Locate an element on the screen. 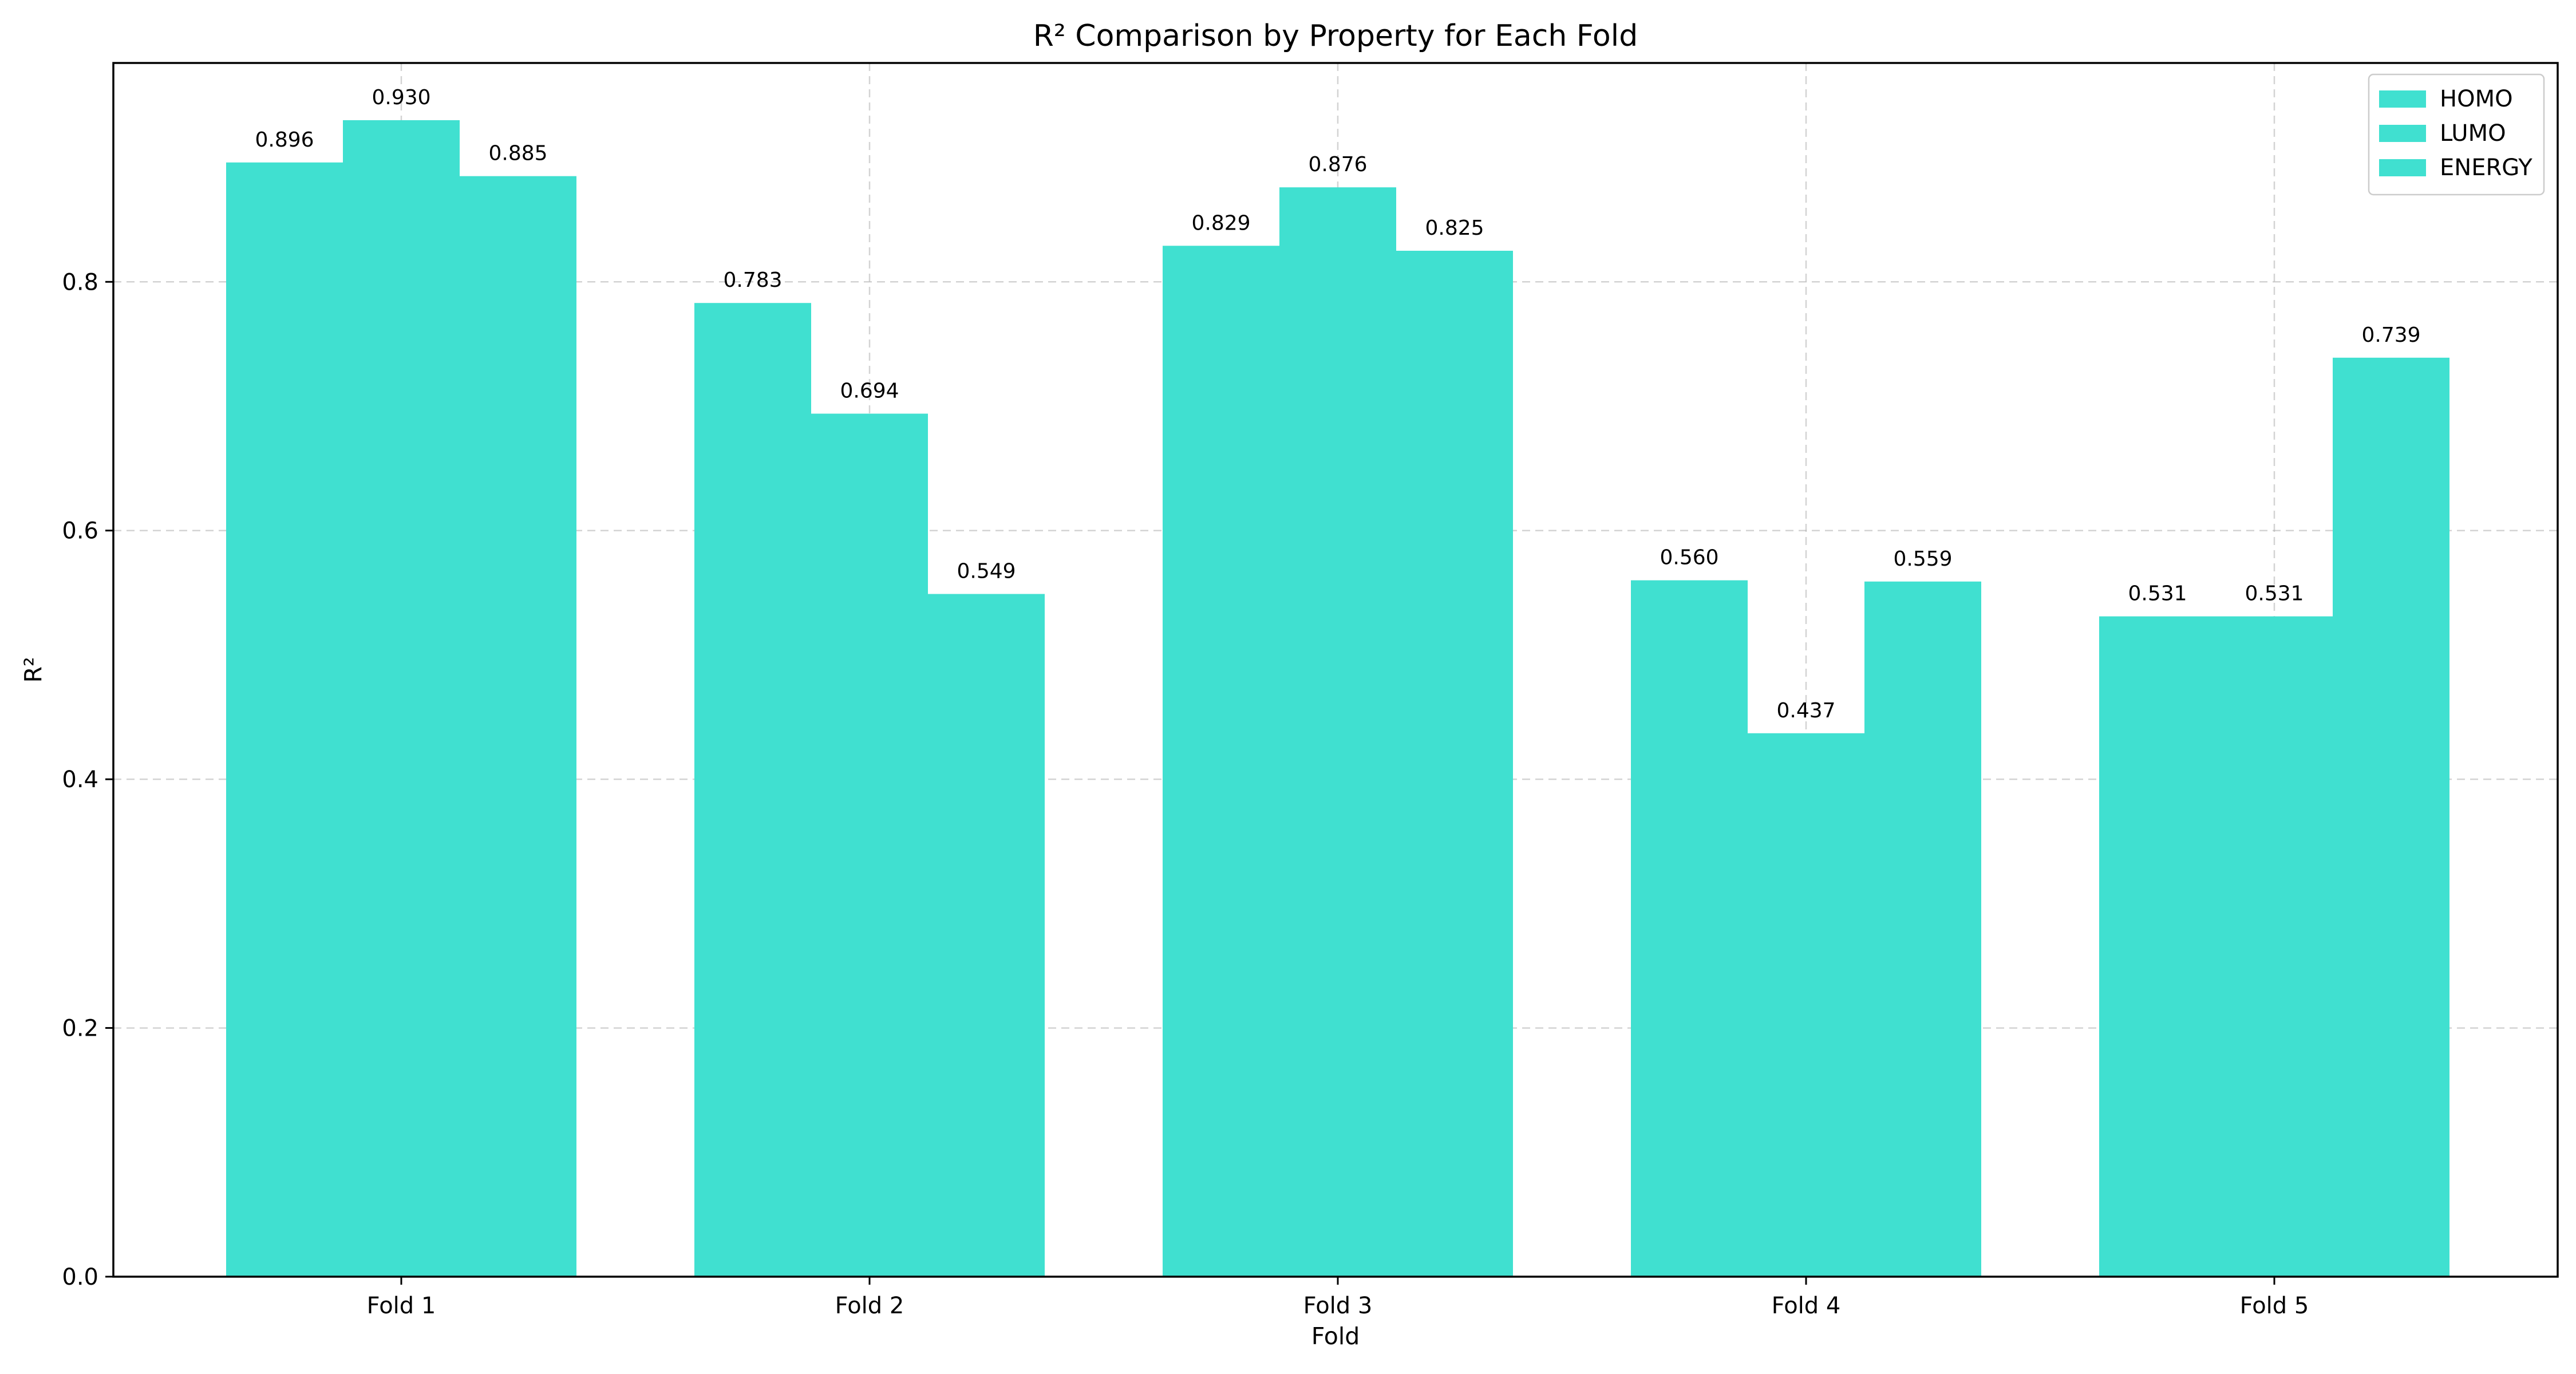 This screenshot has width=2576, height=1374. y-tick-label: 0.6 is located at coordinates (80, 531).